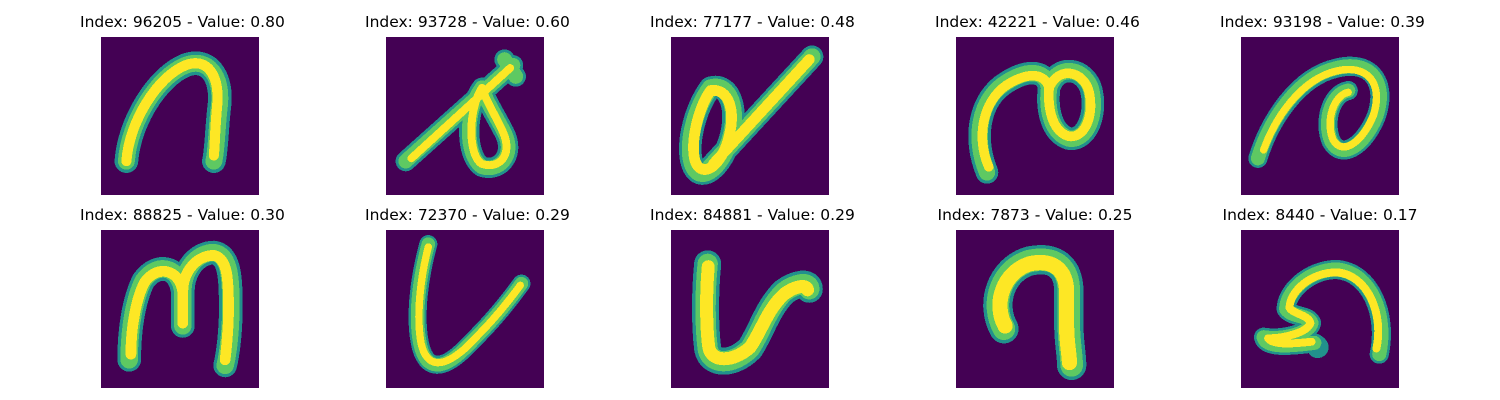 The image size is (1500, 400). I want to click on image-panel-9: Index: 7873 - Value: 0.25, so click(1035, 296).